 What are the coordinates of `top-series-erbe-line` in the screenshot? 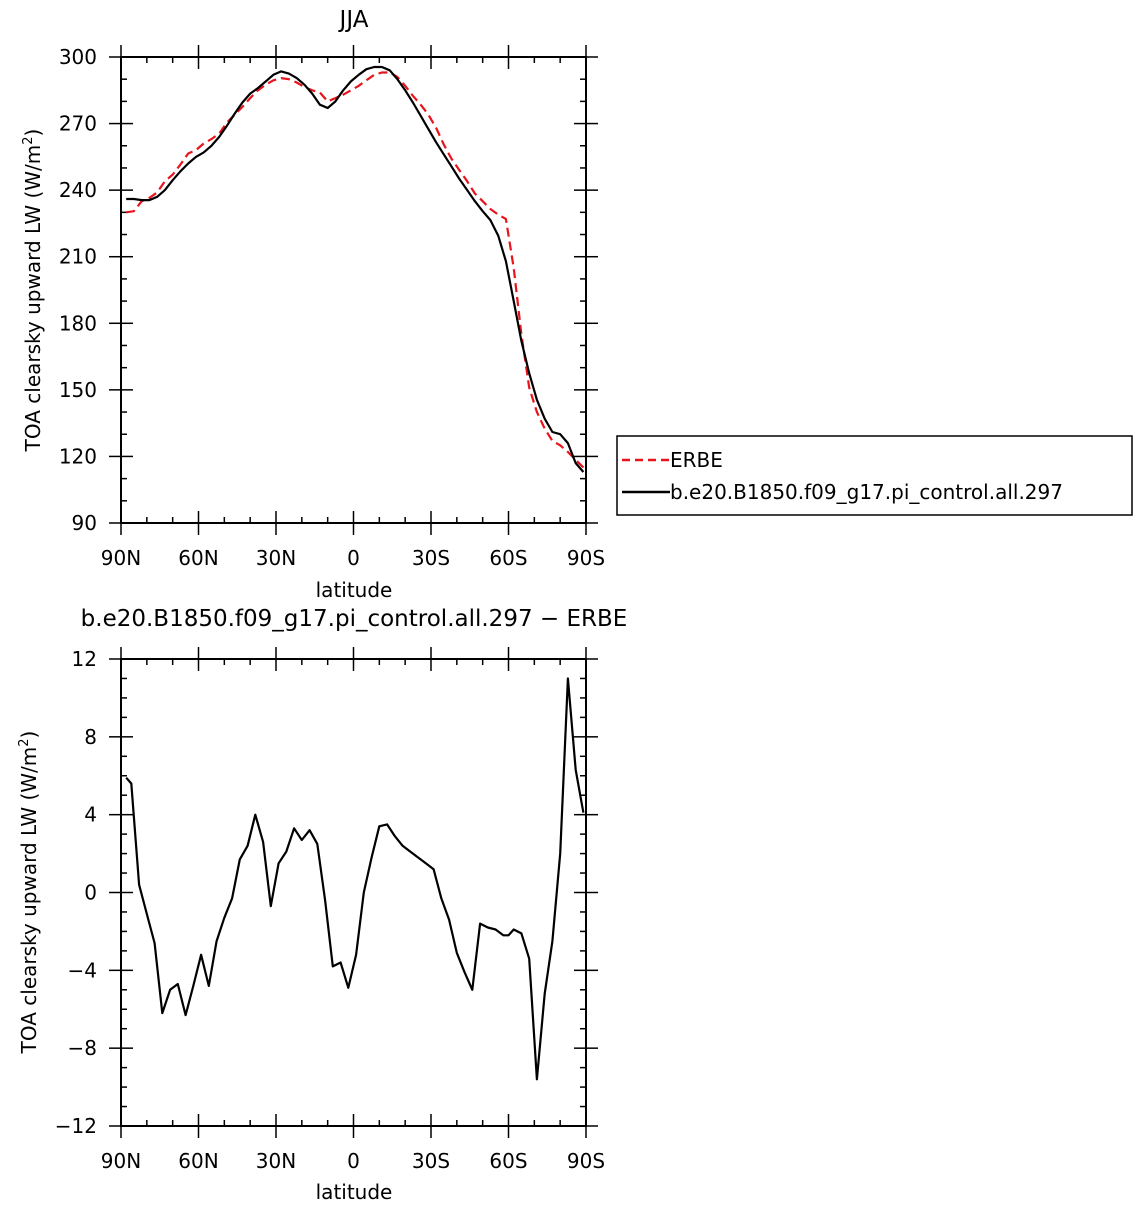 It's located at (355, 270).